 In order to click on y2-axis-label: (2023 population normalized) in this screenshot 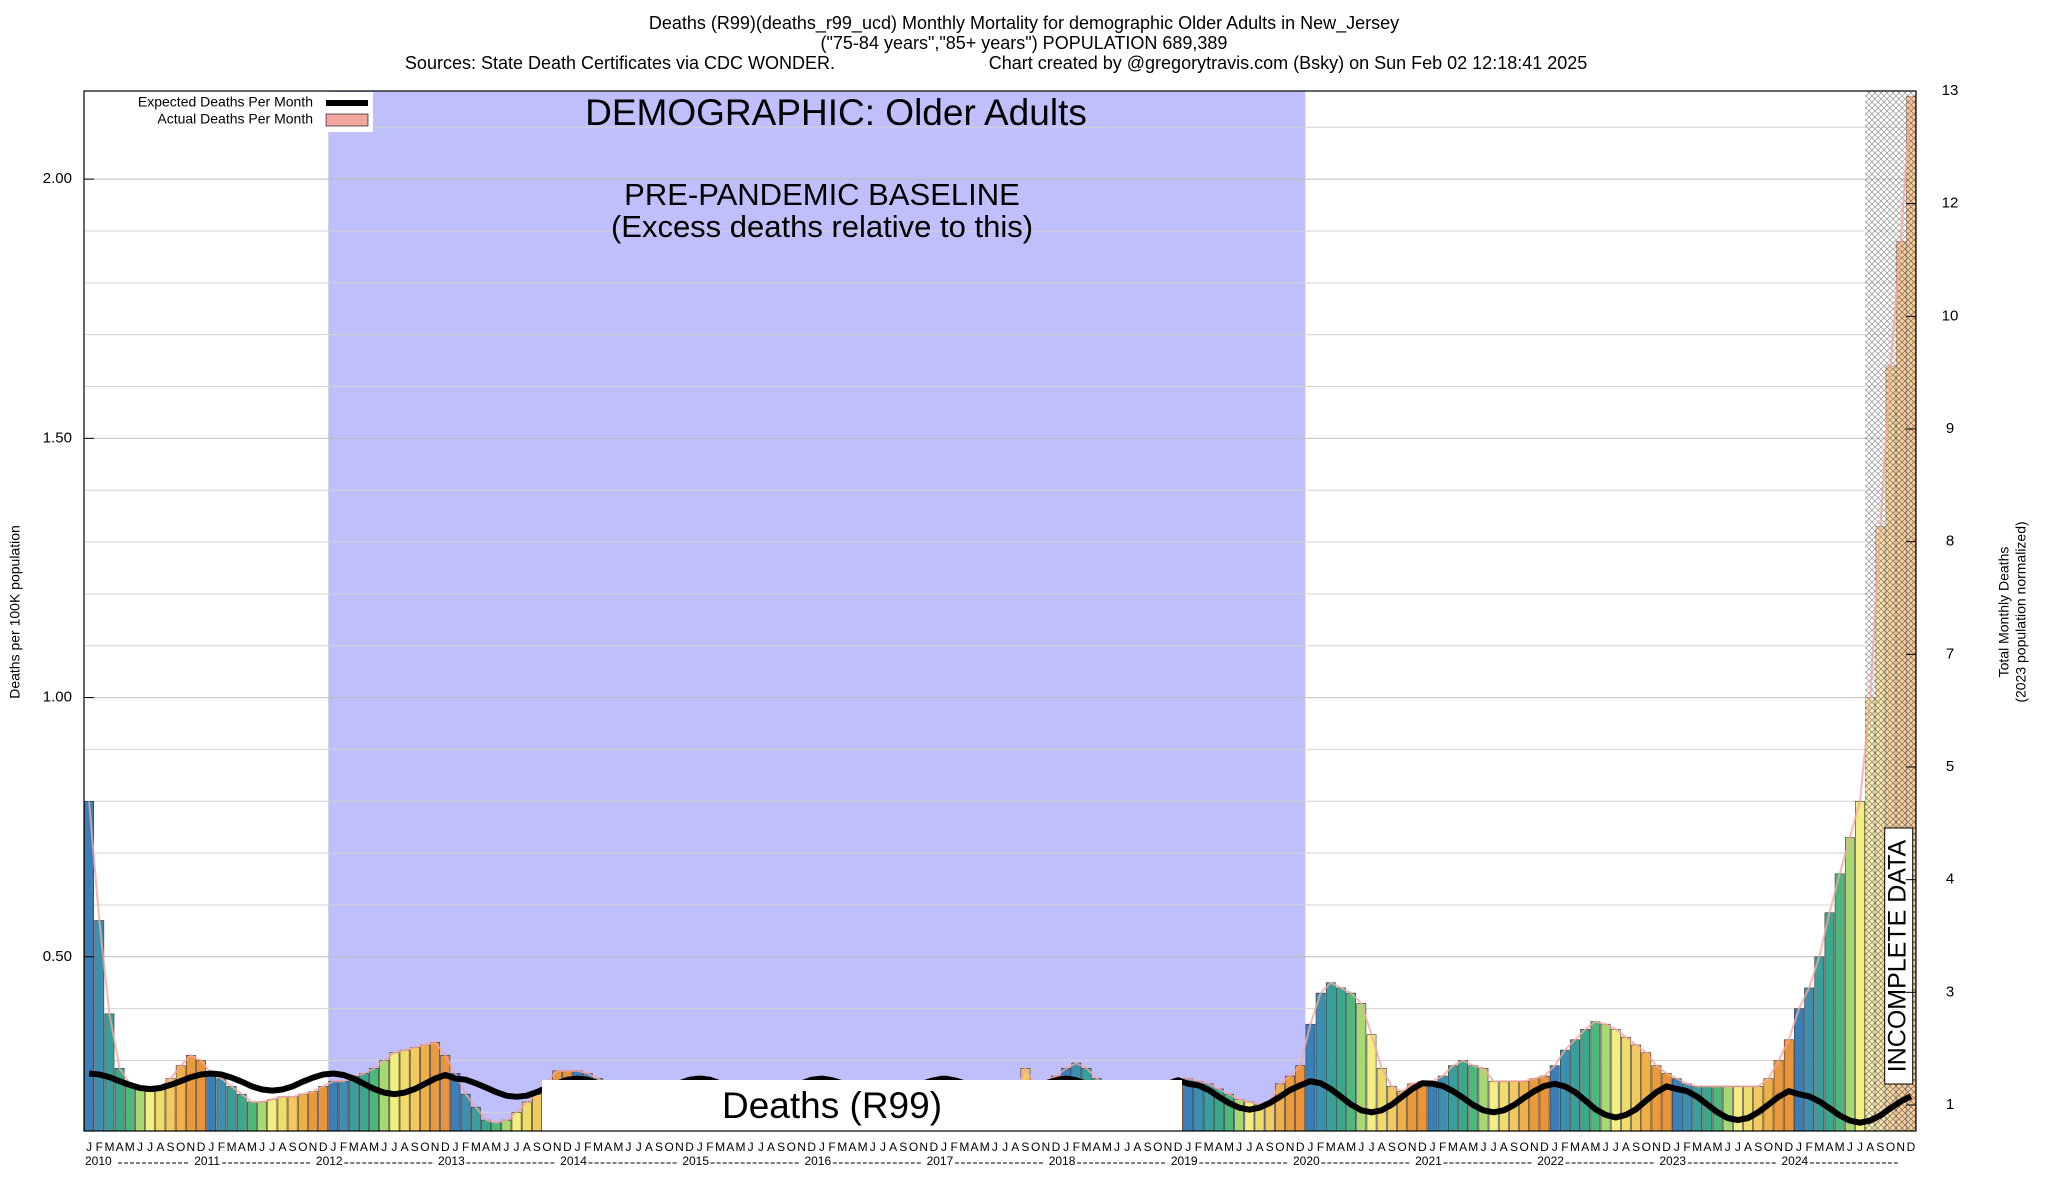, I will do `click(2021, 611)`.